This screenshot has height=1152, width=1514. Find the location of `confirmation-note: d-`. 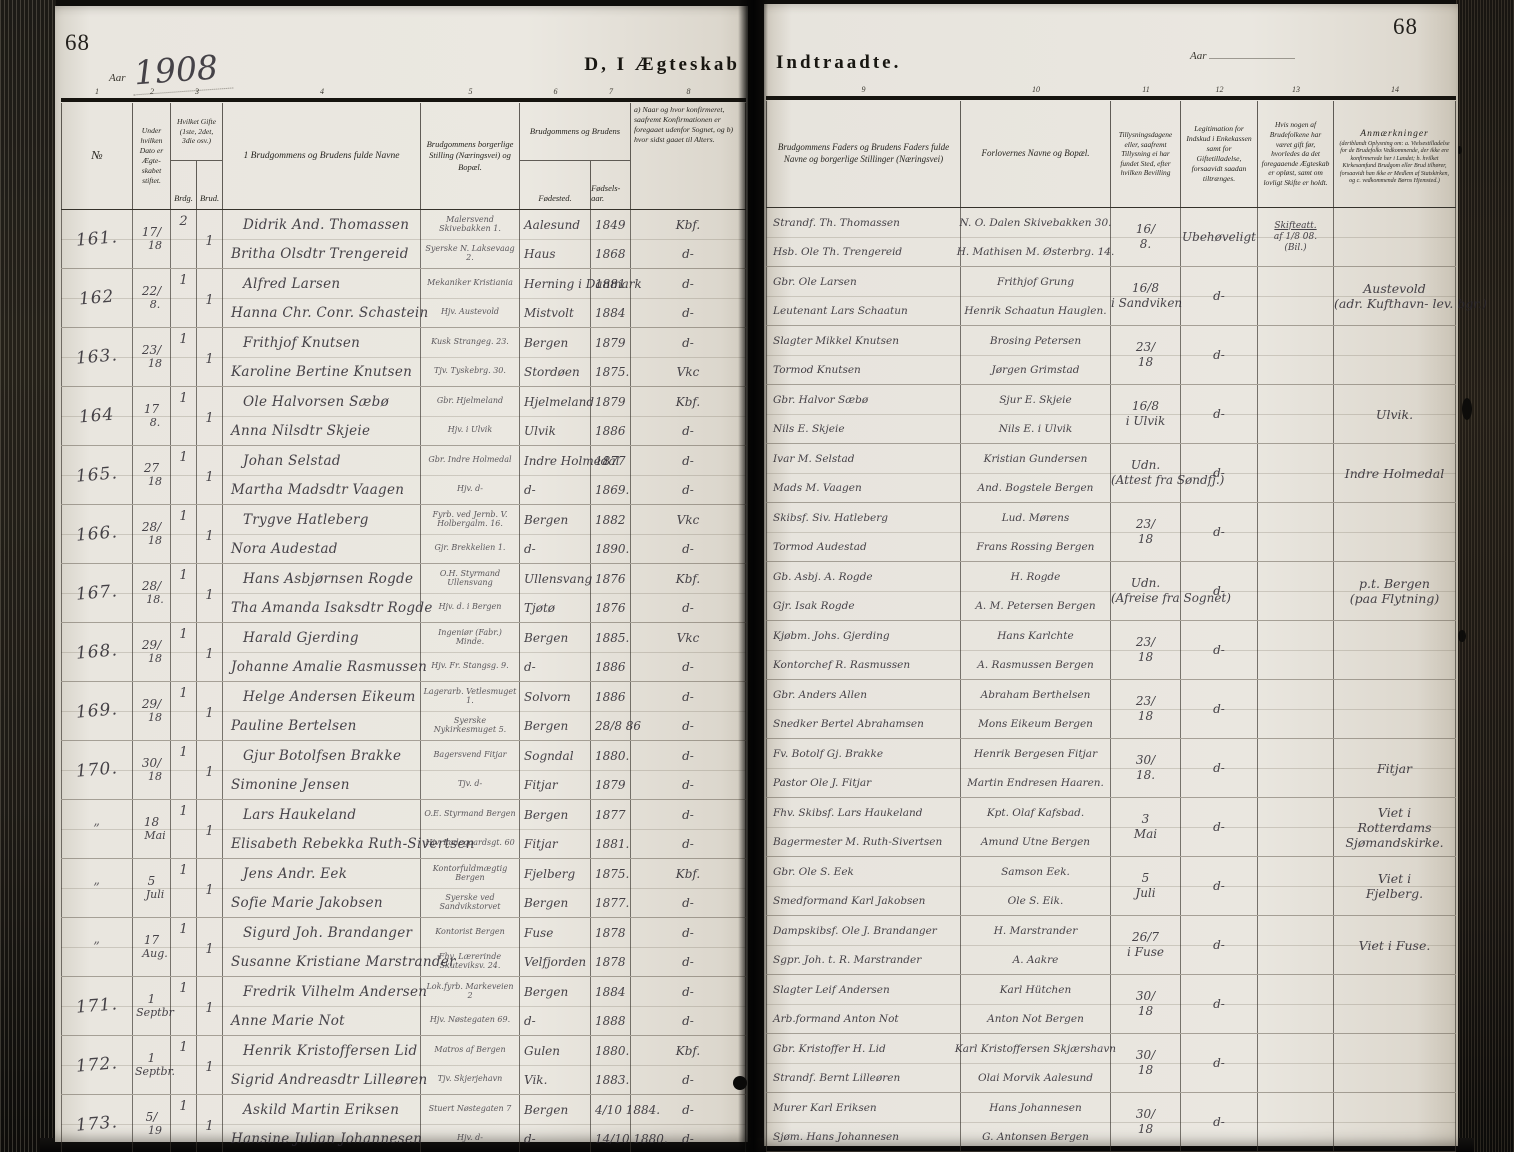

confirmation-note: d- is located at coordinates (688, 961).